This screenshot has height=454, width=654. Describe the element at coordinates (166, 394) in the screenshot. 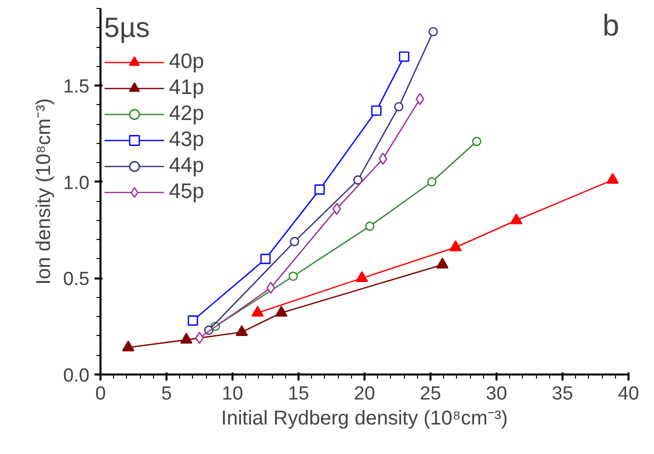

I see `x-tick-label: 5` at that location.